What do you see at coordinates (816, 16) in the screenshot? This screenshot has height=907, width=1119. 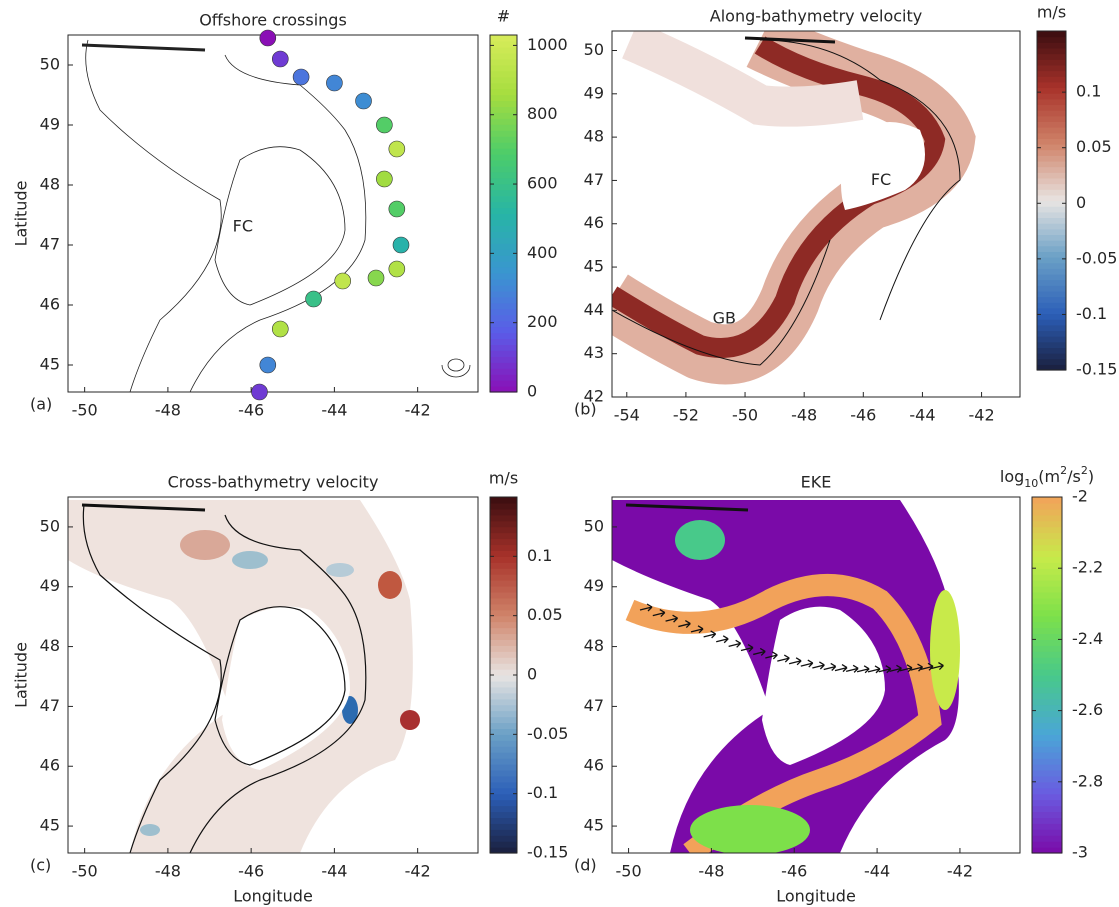 I see `chart-title: Along-bathymetry velocity` at bounding box center [816, 16].